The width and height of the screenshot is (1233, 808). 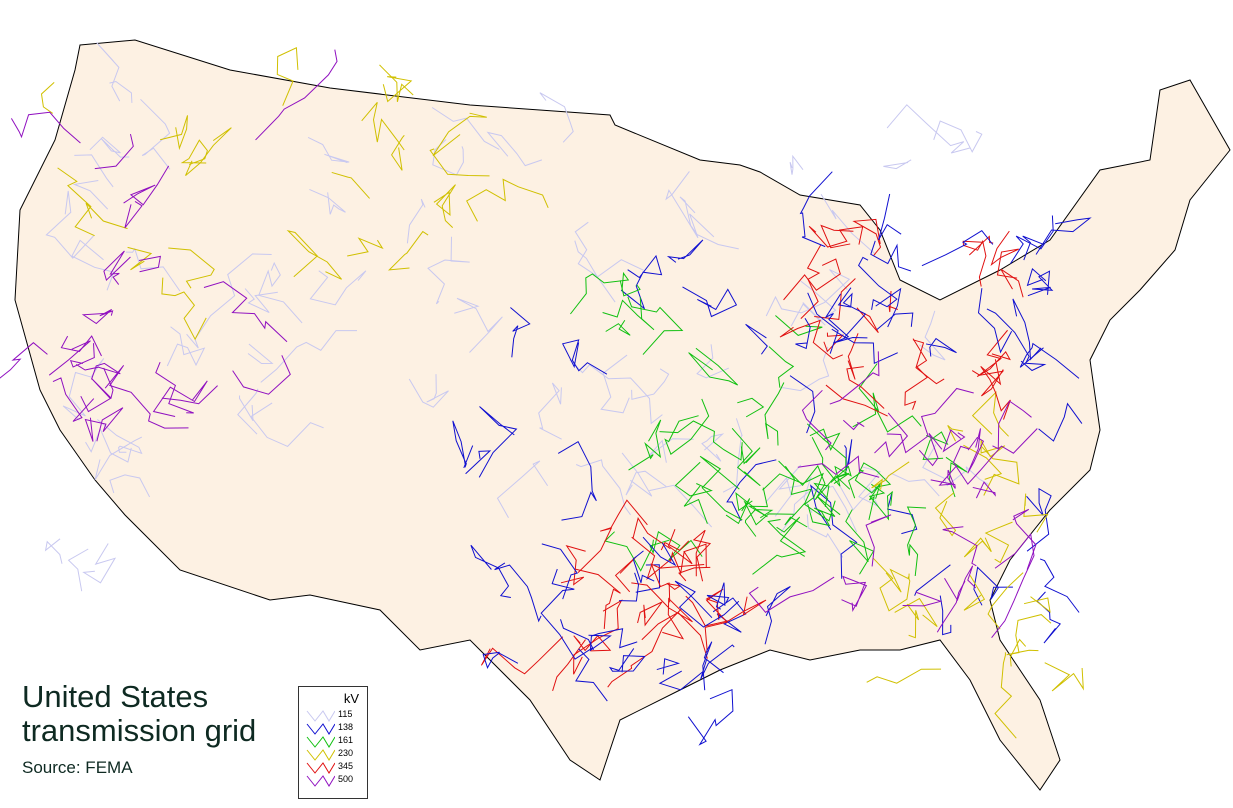 What do you see at coordinates (335, 729) in the screenshot?
I see `legend-item-138: 138` at bounding box center [335, 729].